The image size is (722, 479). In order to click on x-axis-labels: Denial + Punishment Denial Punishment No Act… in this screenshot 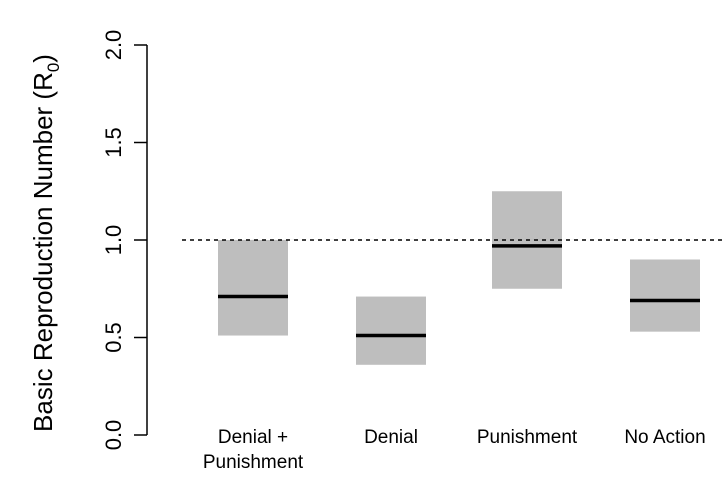, I will do `click(454, 450)`.